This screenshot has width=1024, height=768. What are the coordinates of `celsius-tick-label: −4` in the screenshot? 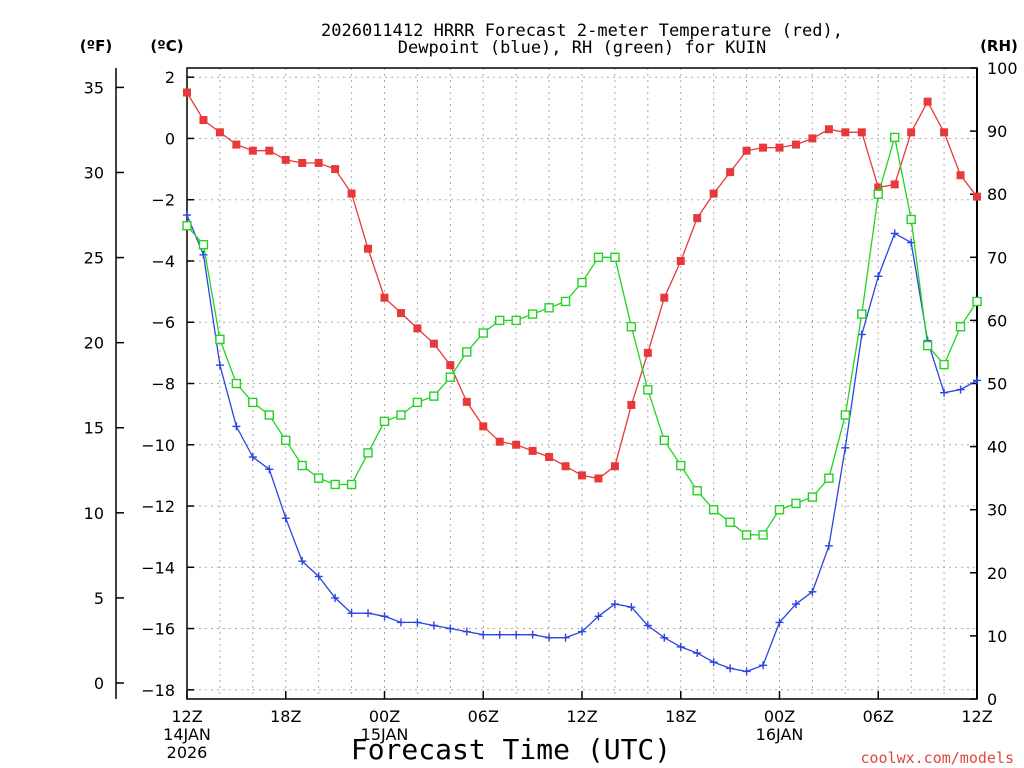 It's located at (163, 261).